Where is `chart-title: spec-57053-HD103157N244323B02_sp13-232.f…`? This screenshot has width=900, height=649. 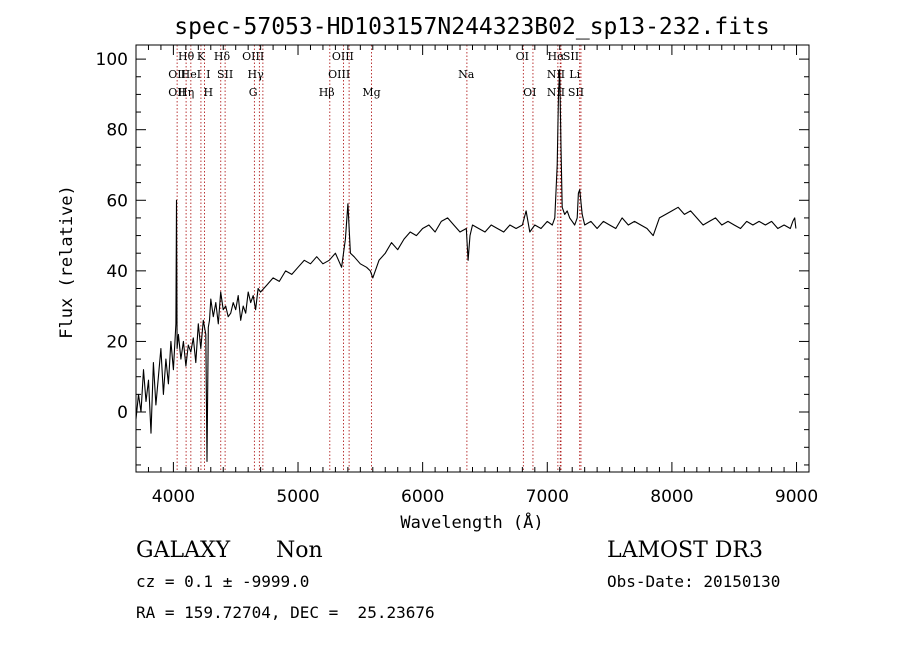
chart-title: spec-57053-HD103157N244323B02_sp13-232.f… is located at coordinates (471, 27).